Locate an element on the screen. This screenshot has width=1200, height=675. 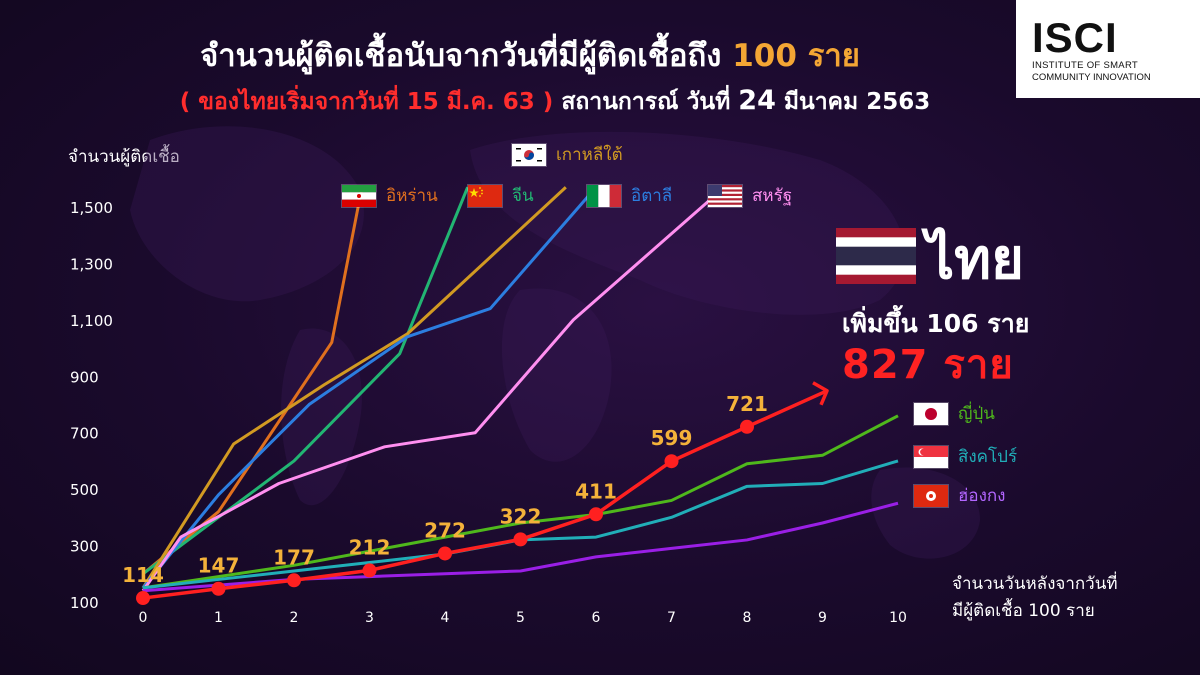
logo-line2: COMMUNITY INNOVATION is located at coordinates (1091, 77).